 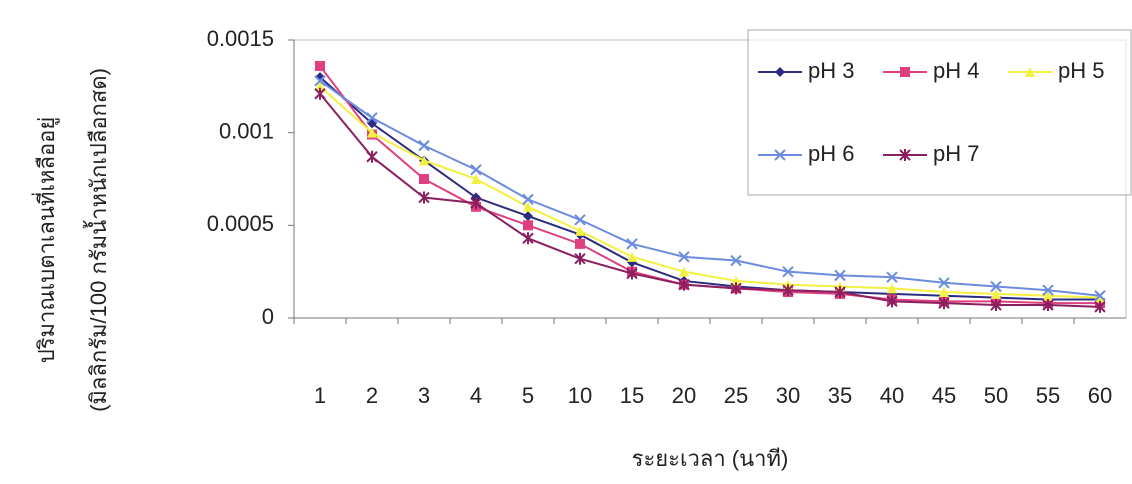 What do you see at coordinates (1081, 70) in the screenshot?
I see `legend-label: pH 5` at bounding box center [1081, 70].